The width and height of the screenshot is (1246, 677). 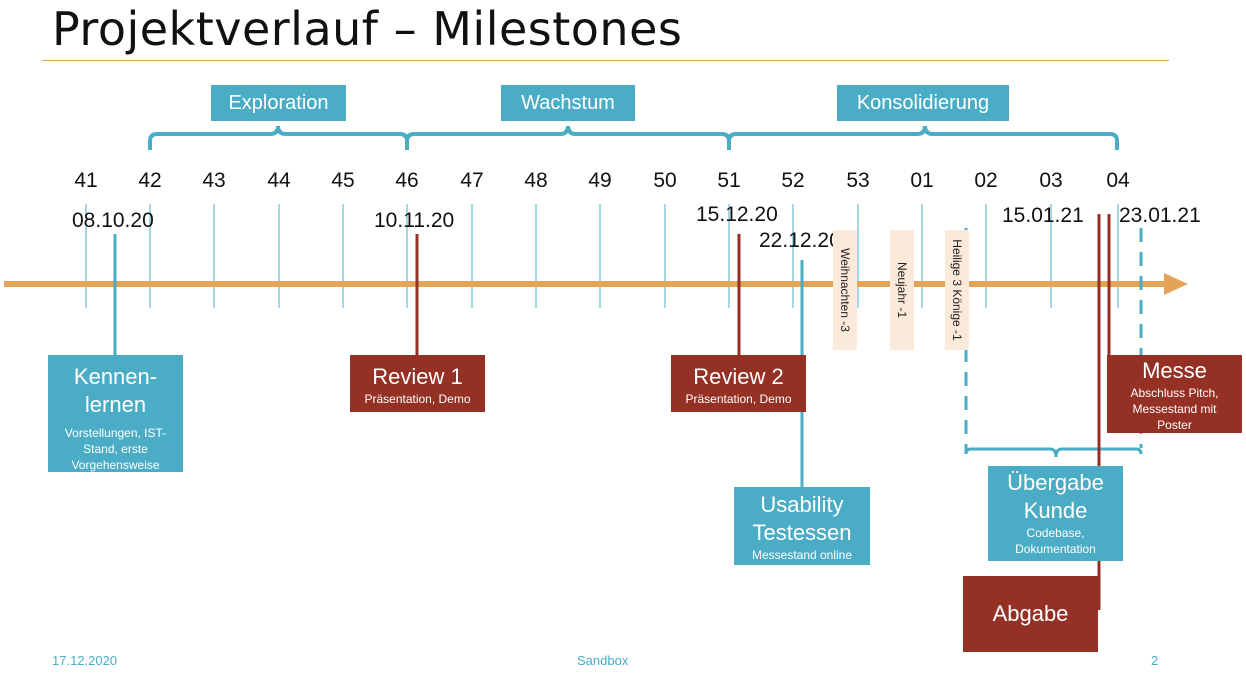 I want to click on slide-title: Projektverlauf – Milestones, so click(x=367, y=29).